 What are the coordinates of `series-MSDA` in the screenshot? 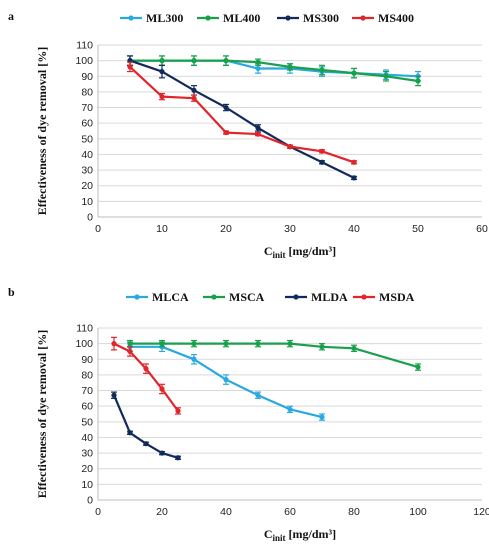 It's located at (146, 375).